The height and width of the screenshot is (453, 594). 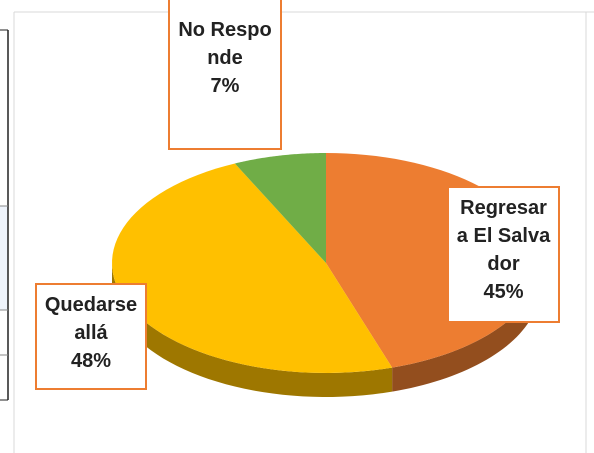 I want to click on label-value: 7%, so click(x=225, y=86).